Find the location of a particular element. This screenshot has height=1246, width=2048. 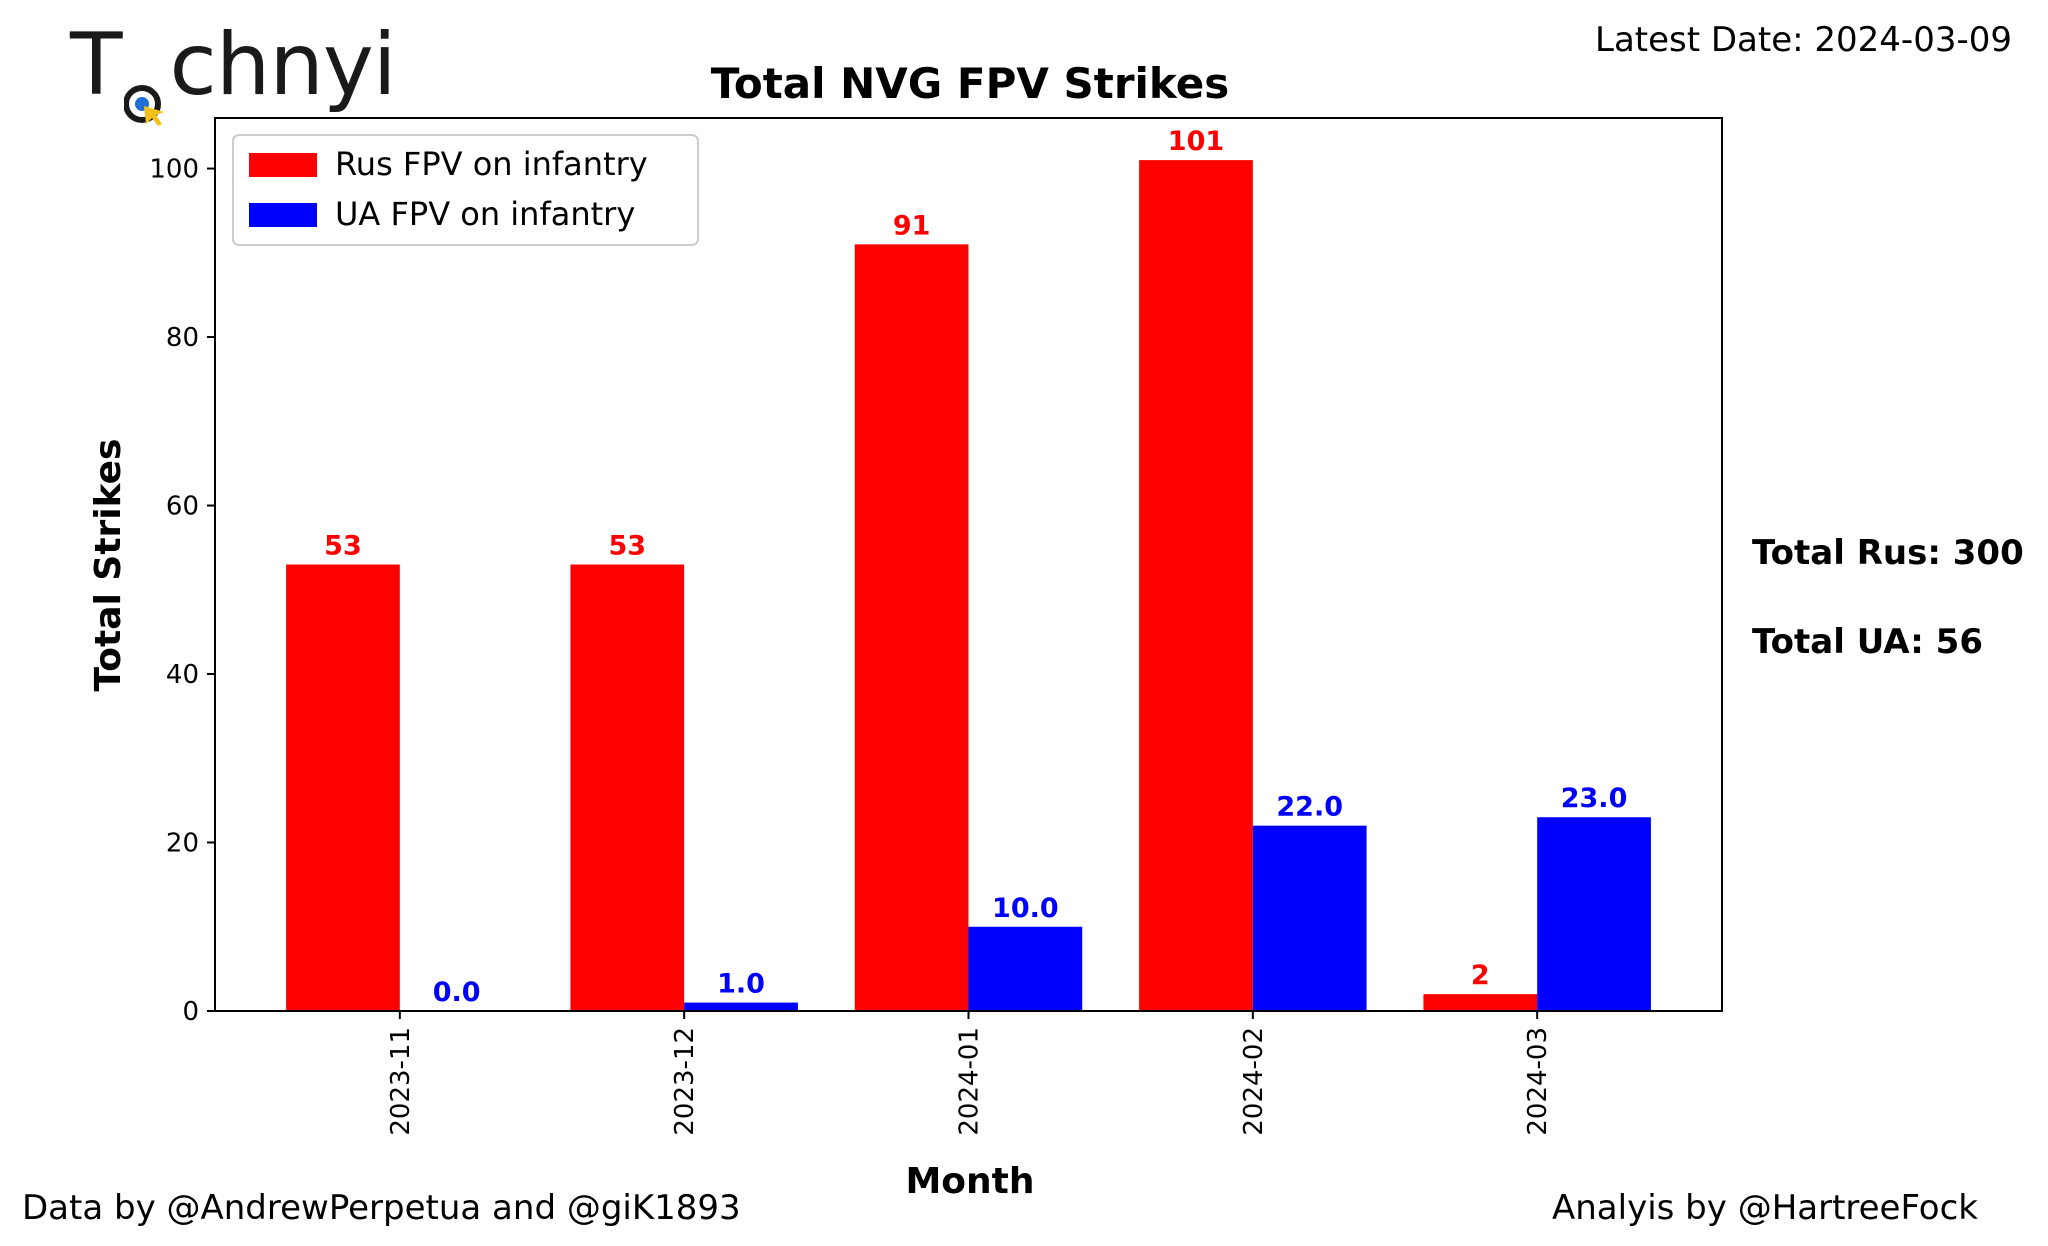

x-tick-label: 2023-11 is located at coordinates (401, 1081).